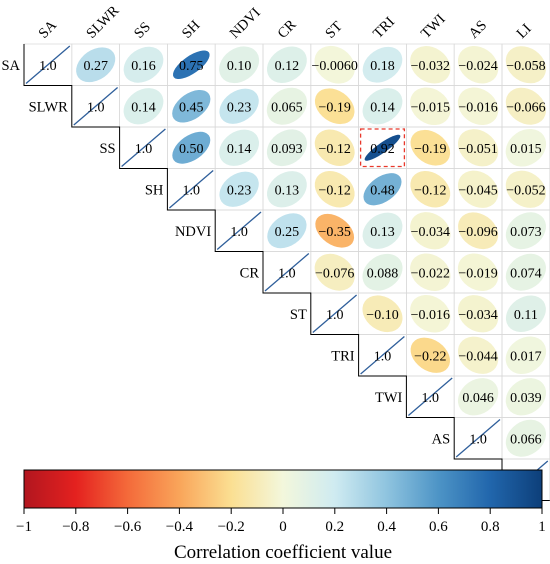 This screenshot has height=564, width=550. Describe the element at coordinates (334, 64) in the screenshot. I see `cell-sa-st: −0.0060` at that location.